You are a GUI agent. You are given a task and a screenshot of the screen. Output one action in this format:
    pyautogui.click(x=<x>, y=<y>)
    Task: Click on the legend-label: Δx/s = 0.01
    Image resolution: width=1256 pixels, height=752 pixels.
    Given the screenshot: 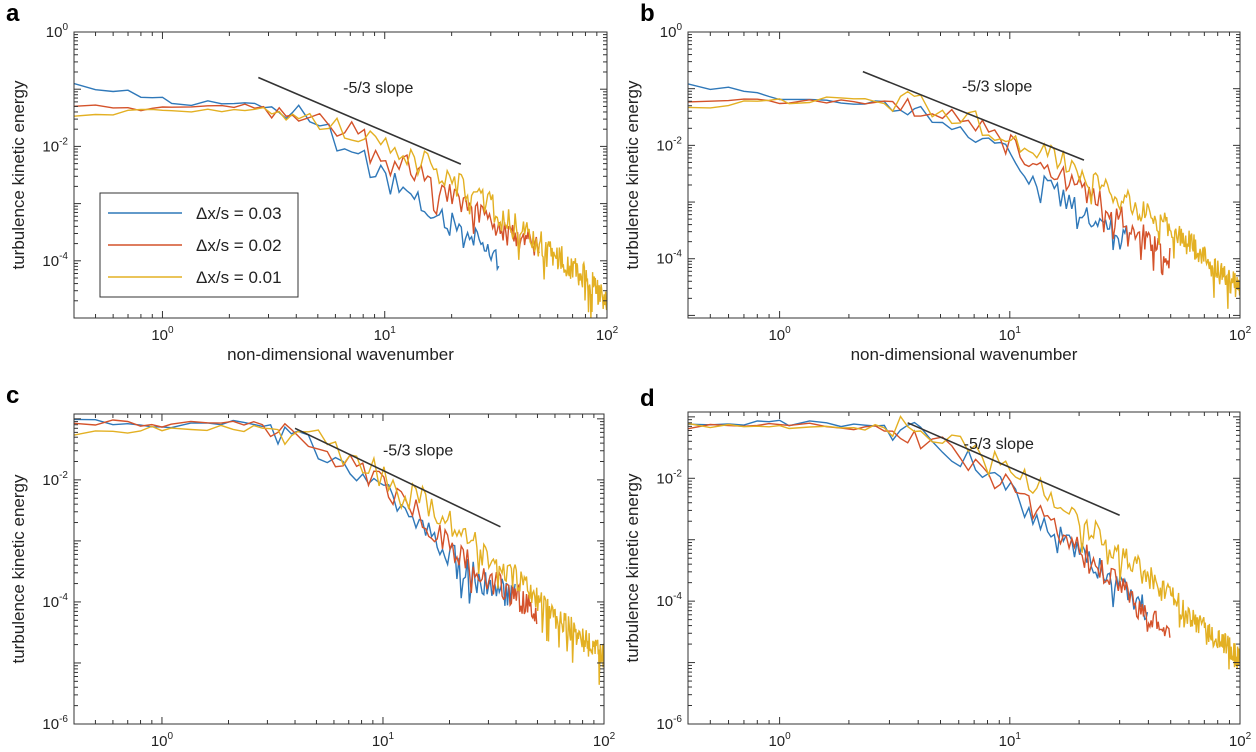 What is the action you would take?
    pyautogui.click(x=239, y=277)
    